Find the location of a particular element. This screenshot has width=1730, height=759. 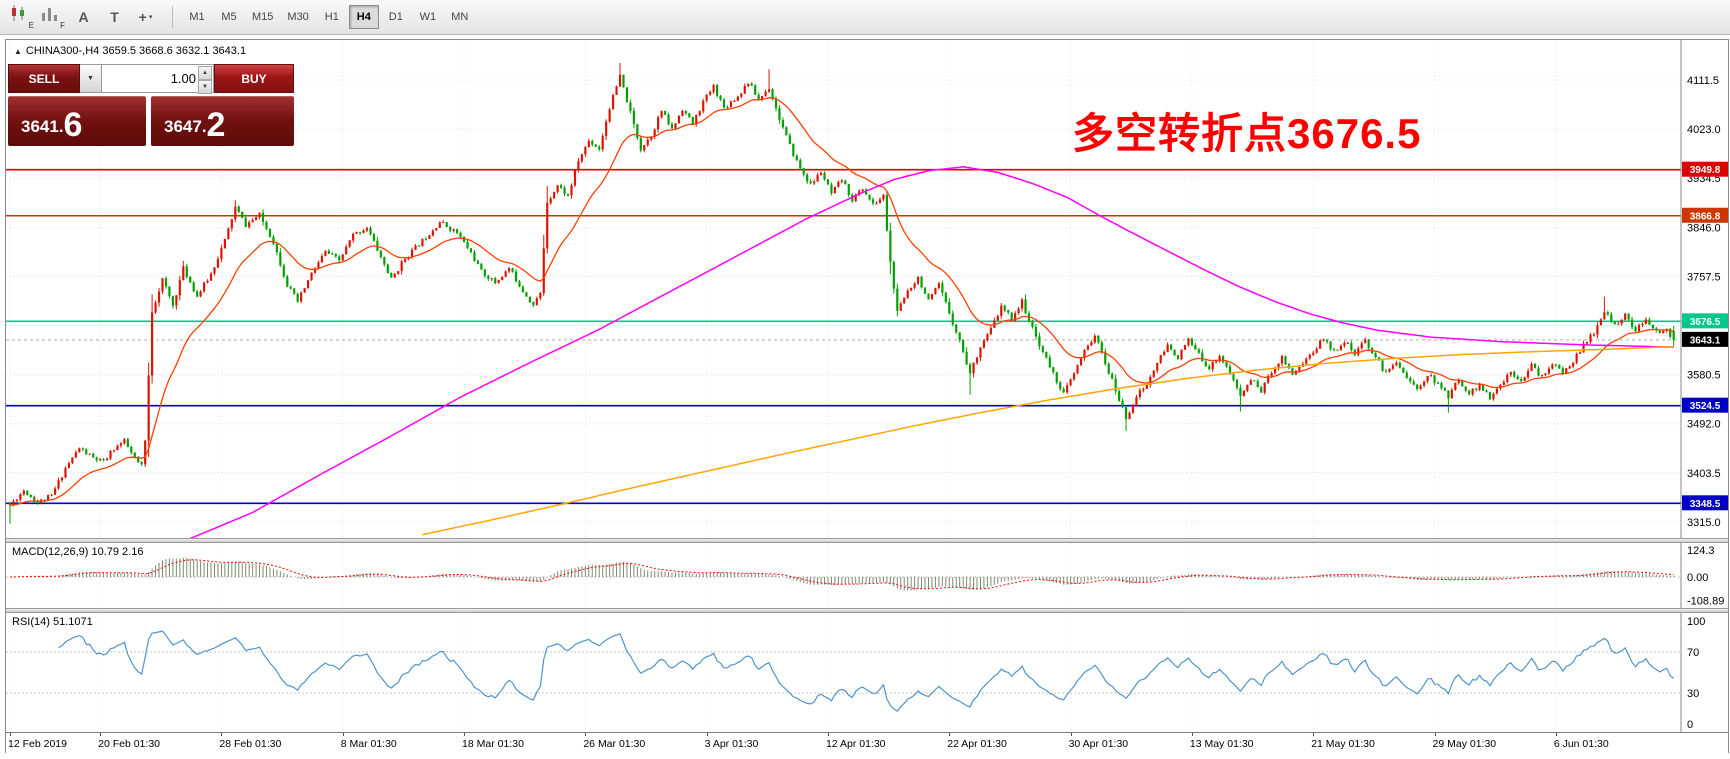

sell-button: SELL is located at coordinates (44, 78).